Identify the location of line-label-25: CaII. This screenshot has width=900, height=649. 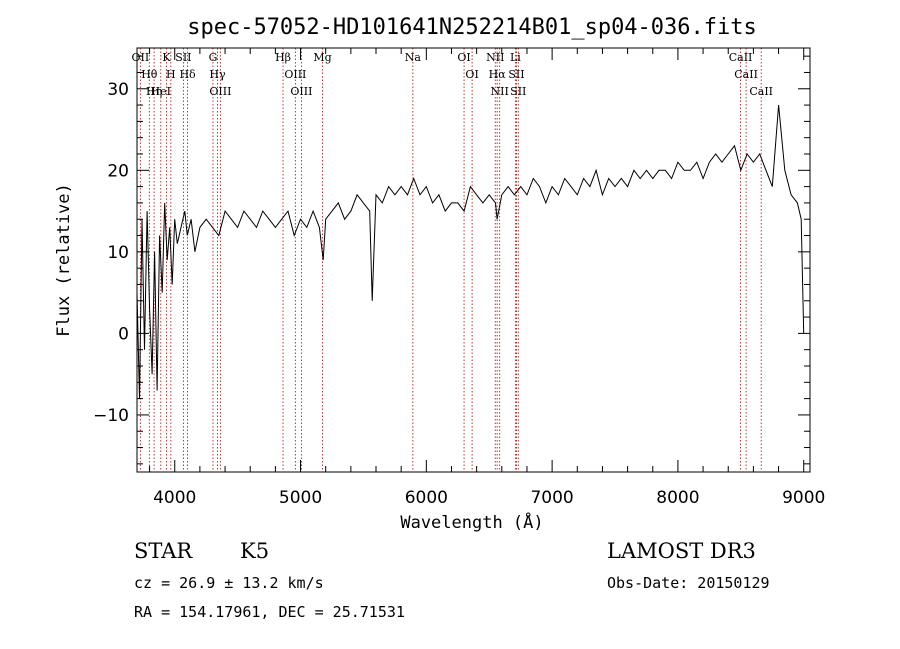
(741, 57).